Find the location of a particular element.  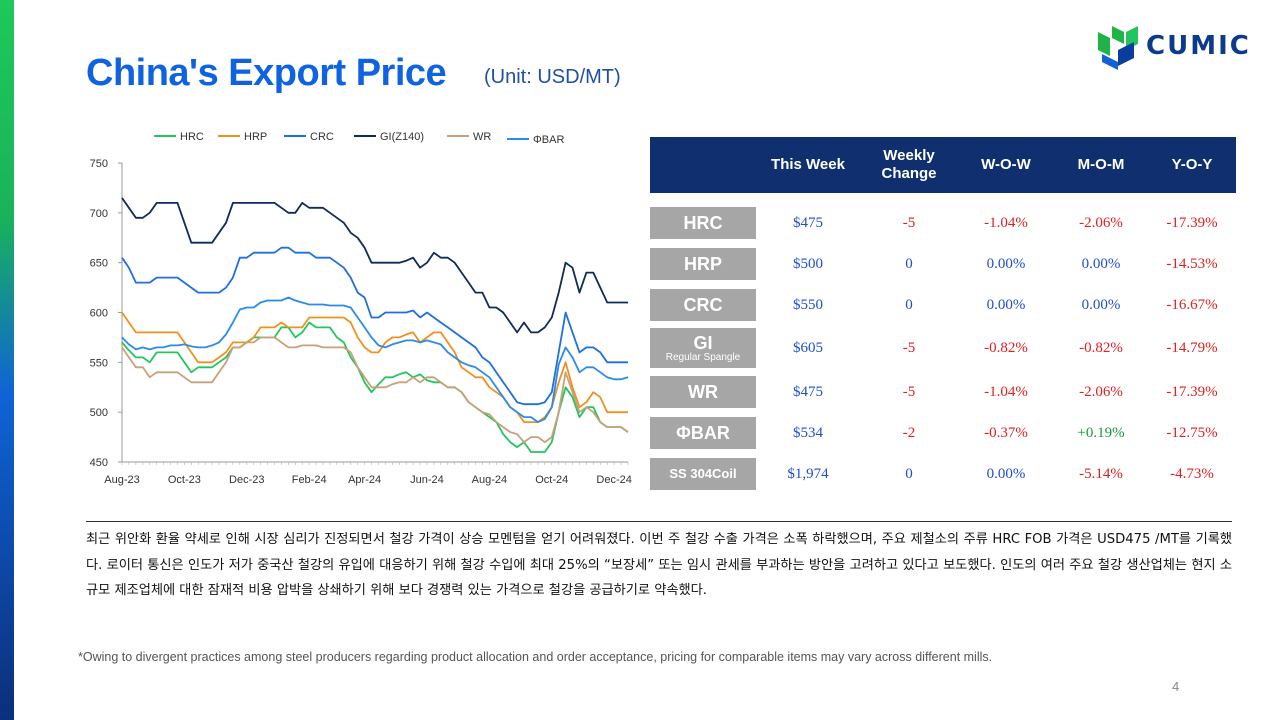

y-tick-label: 600 is located at coordinates (99, 314).